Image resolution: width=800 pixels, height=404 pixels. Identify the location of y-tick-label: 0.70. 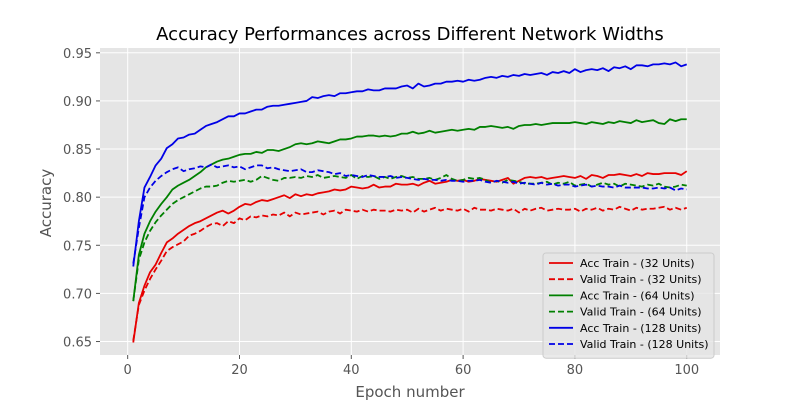
(77, 294).